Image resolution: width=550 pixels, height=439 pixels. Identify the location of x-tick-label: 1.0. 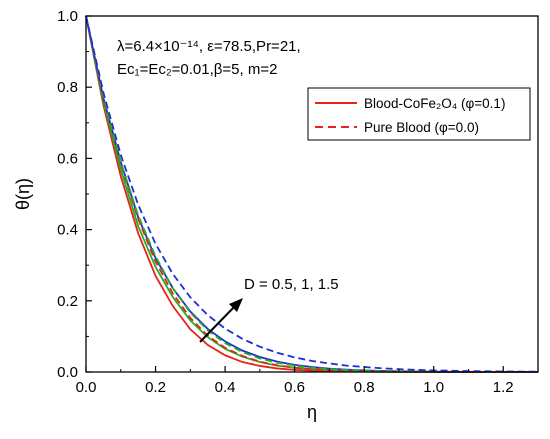
(433, 387).